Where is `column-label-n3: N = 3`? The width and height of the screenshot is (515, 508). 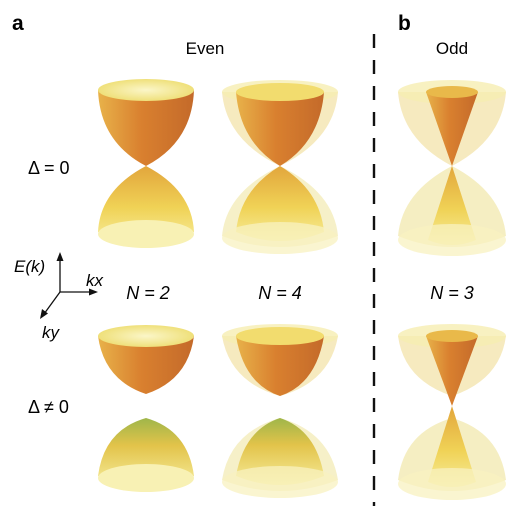 column-label-n3: N = 3 is located at coordinates (452, 293).